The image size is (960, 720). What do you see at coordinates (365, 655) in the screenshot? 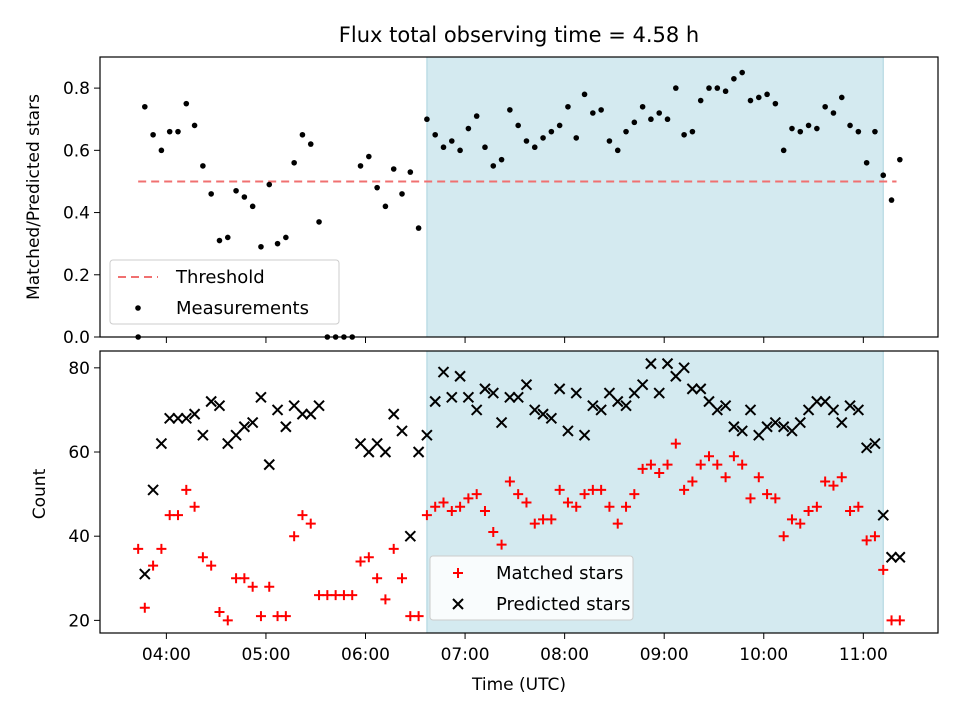
I see `x-tick-label: 06:00` at bounding box center [365, 655].